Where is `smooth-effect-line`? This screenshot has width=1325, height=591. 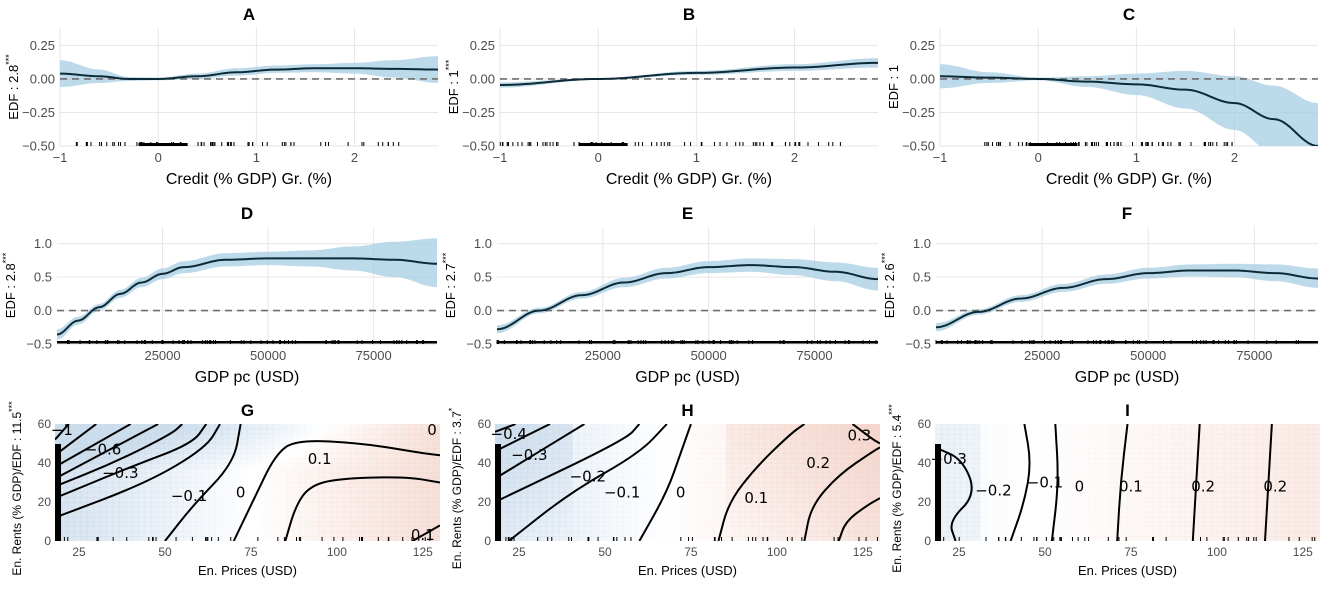
smooth-effect-line is located at coordinates (1127, 299).